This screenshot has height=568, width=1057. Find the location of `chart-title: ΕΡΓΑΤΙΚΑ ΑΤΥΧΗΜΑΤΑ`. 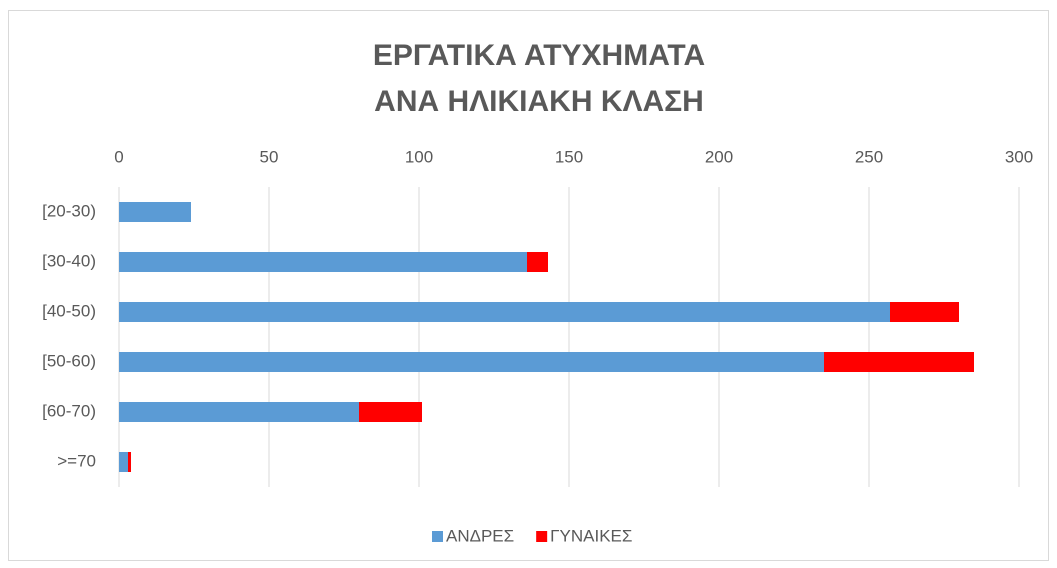

chart-title: ΕΡΓΑΤΙΚΑ ΑΤΥΧΗΜΑΤΑ is located at coordinates (539, 55).